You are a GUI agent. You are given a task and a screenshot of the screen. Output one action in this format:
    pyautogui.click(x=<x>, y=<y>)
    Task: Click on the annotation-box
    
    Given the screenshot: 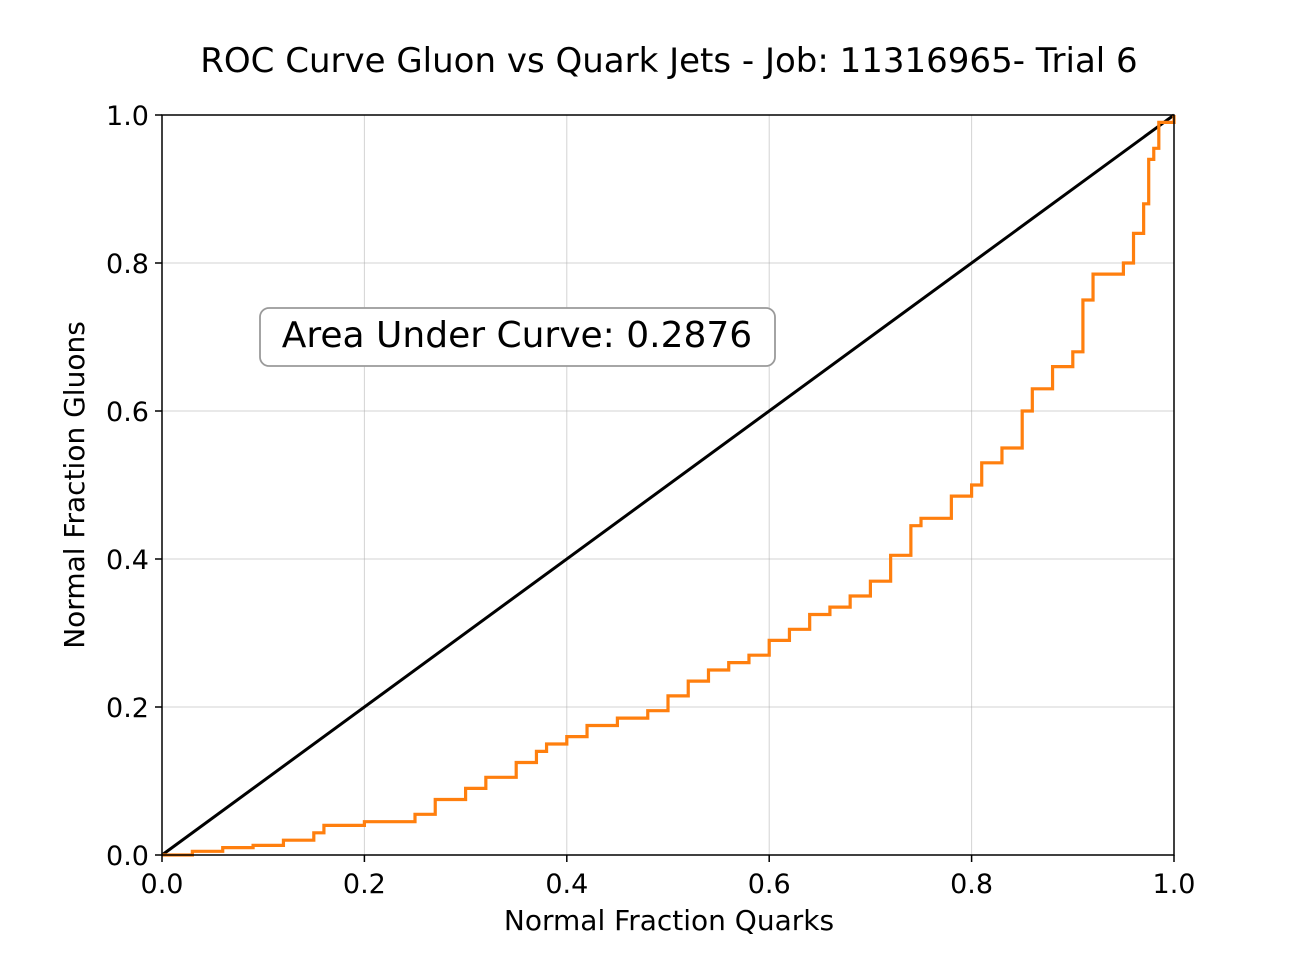 What is the action you would take?
    pyautogui.click(x=517, y=337)
    